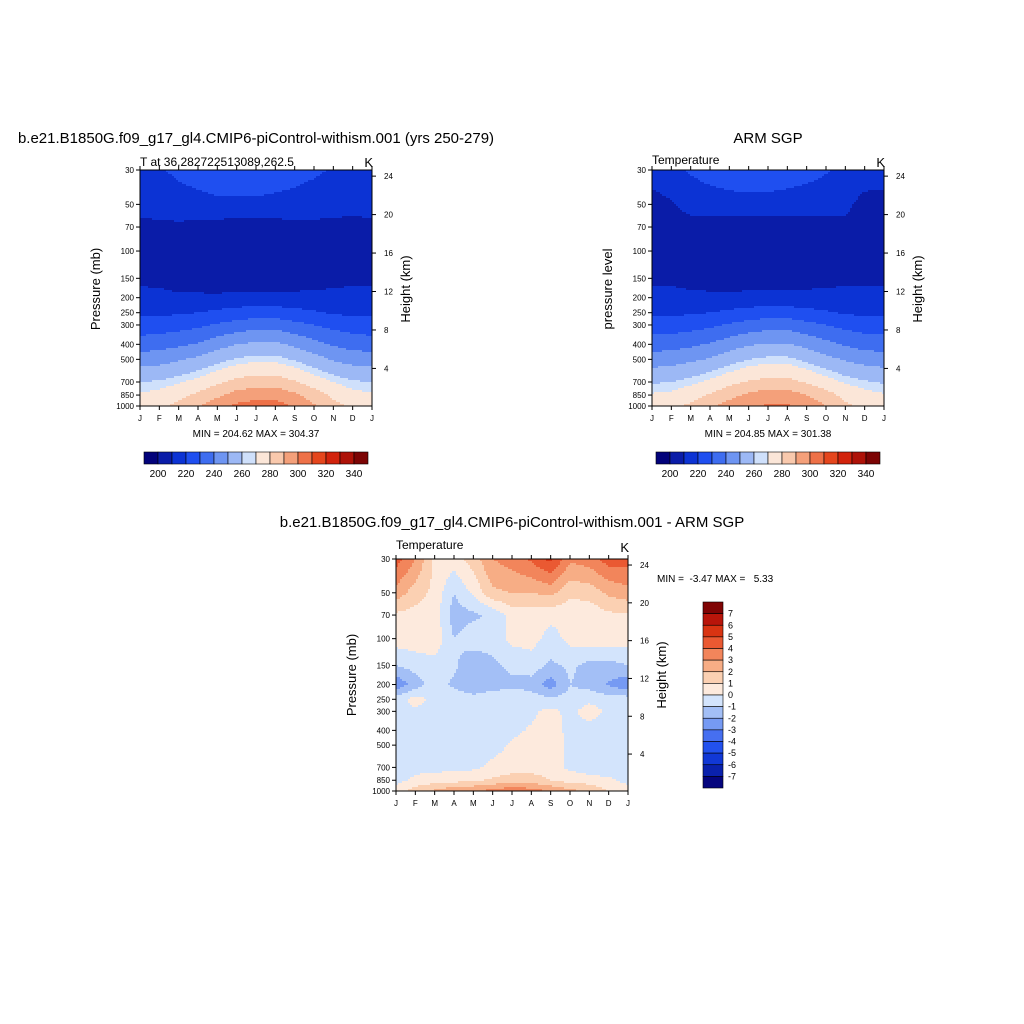 This screenshot has height=1024, width=1024. I want to click on x-tick-label: A, so click(710, 418).